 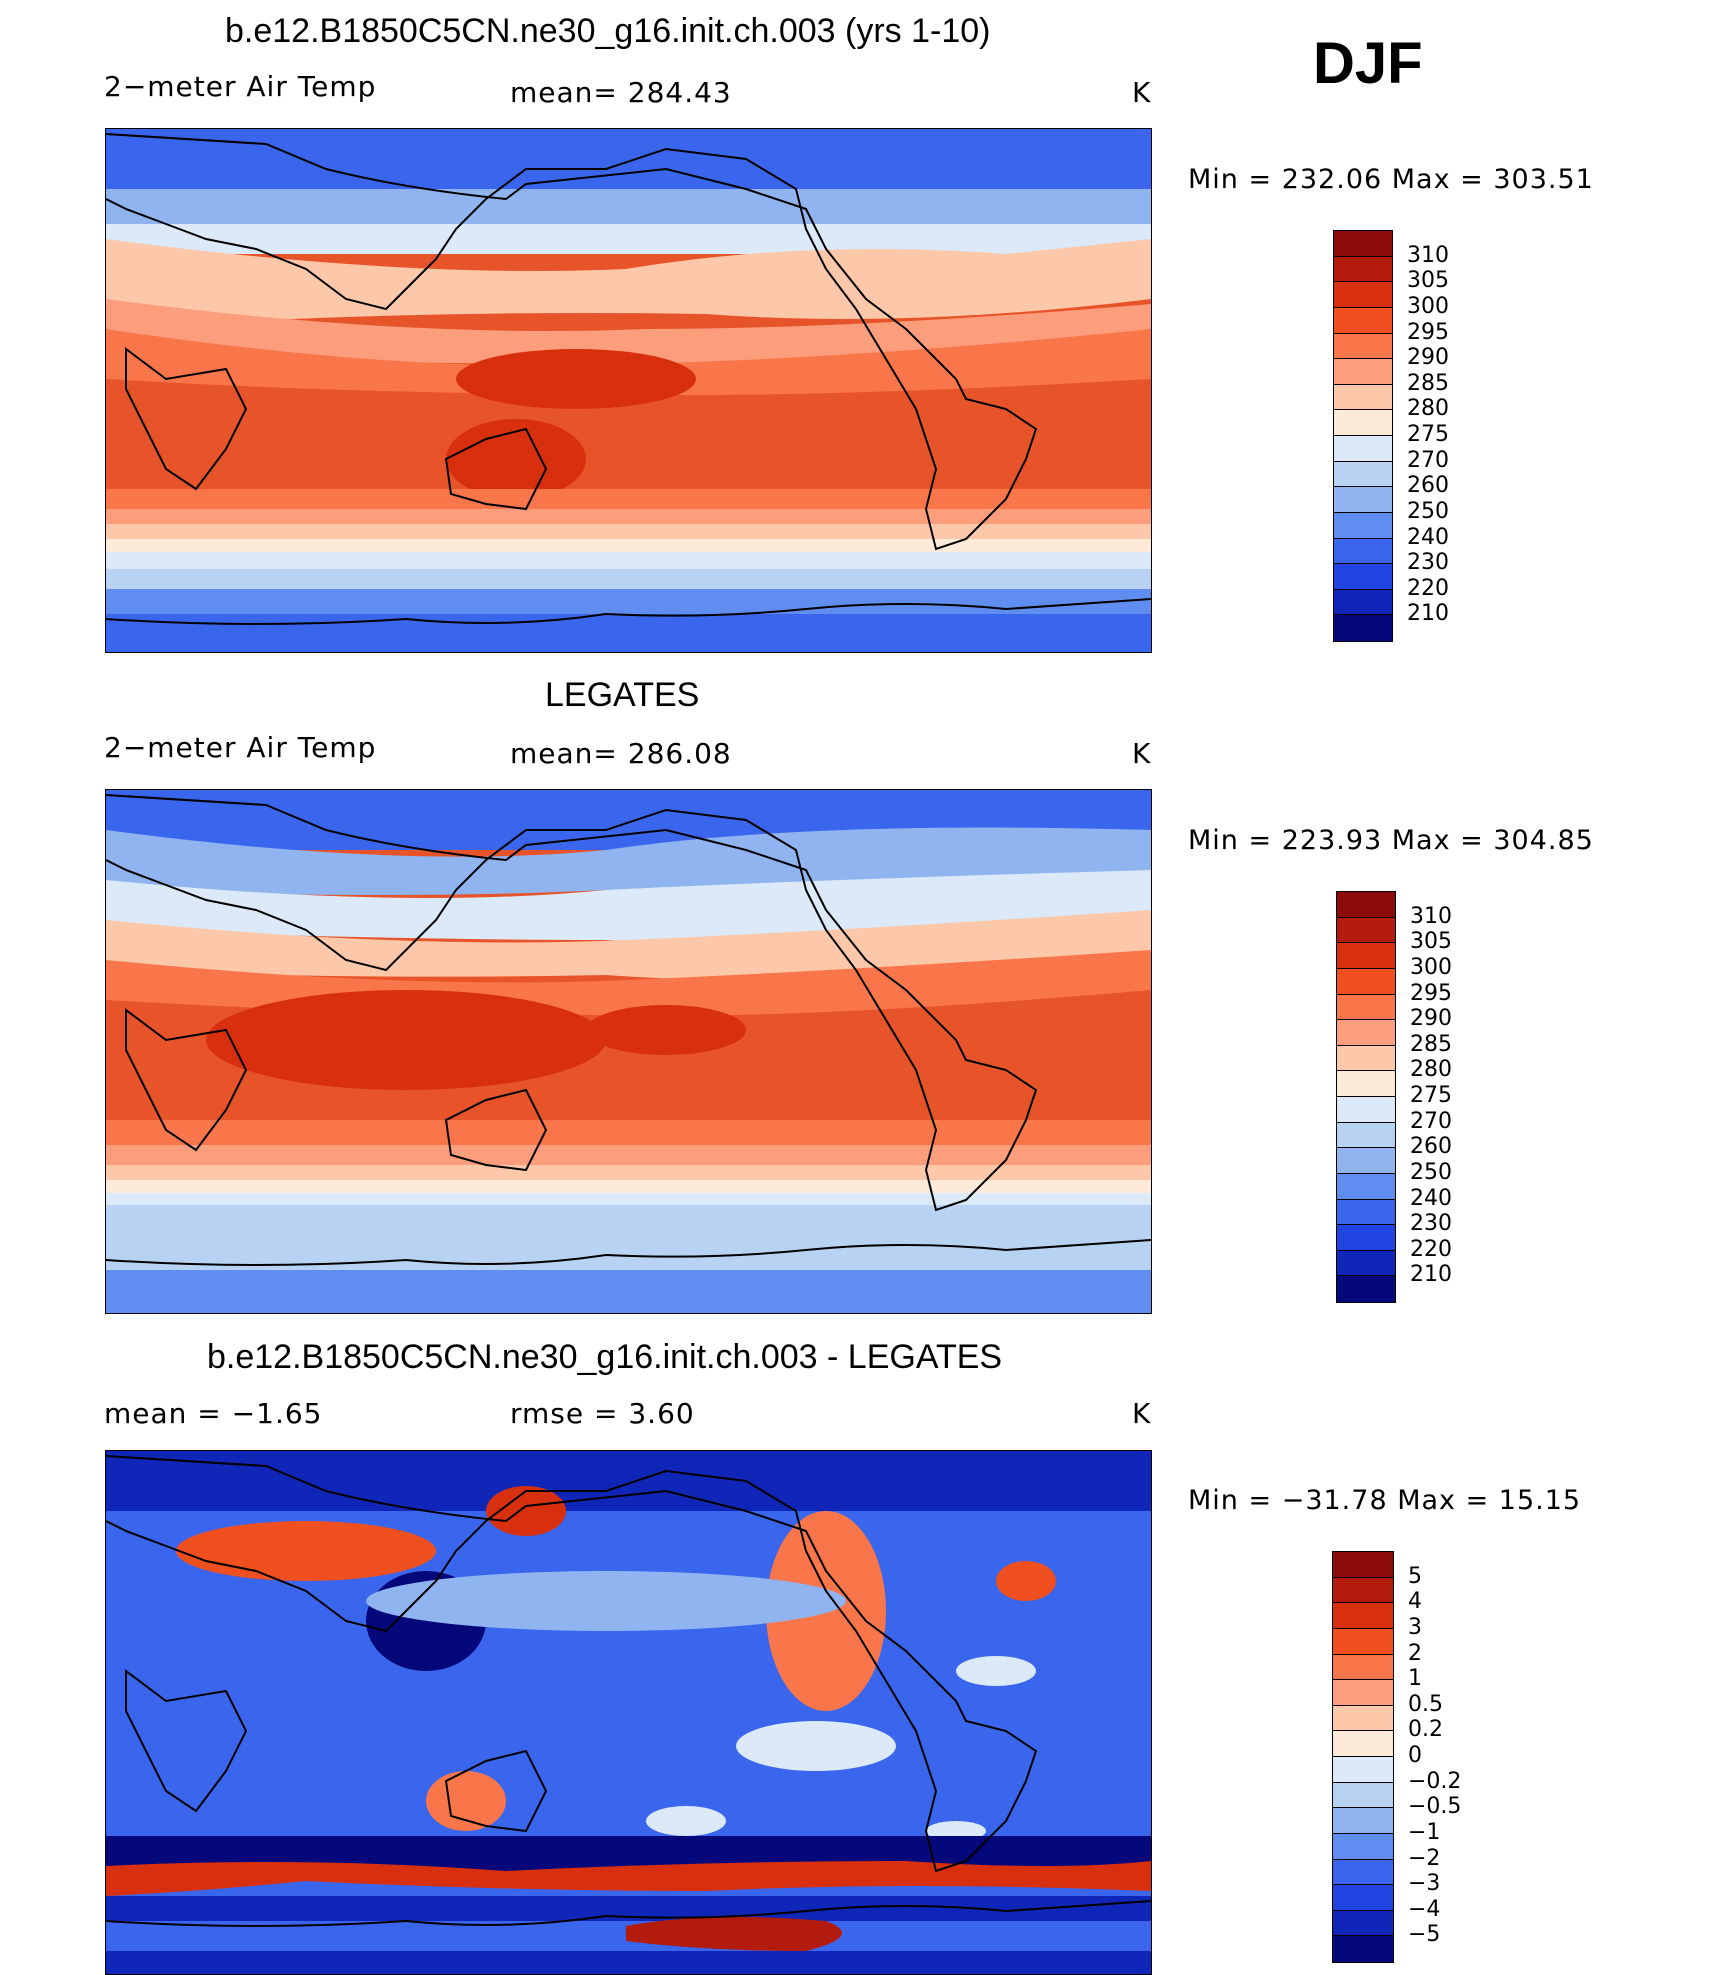 What do you see at coordinates (1428, 409) in the screenshot?
I see `colorbar-tick-label: 280` at bounding box center [1428, 409].